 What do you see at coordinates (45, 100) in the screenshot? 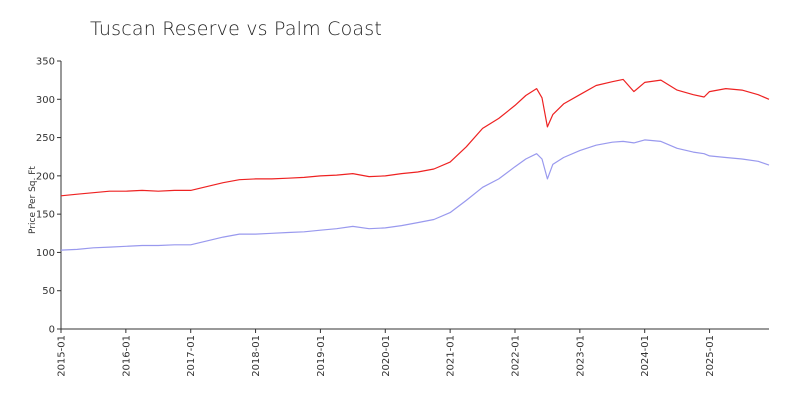
I see `y-tick-label: 300` at bounding box center [45, 100].